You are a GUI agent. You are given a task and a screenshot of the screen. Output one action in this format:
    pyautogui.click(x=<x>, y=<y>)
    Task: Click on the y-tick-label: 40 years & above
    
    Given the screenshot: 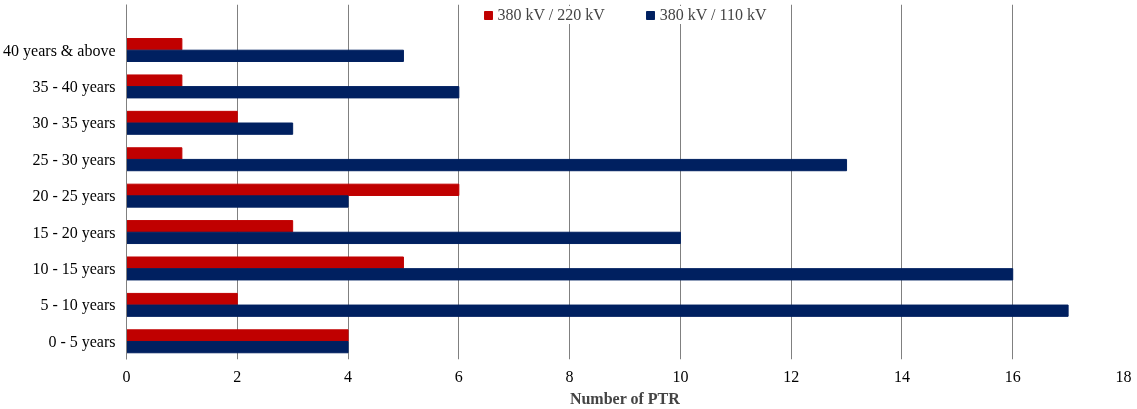 What is the action you would take?
    pyautogui.click(x=59, y=50)
    